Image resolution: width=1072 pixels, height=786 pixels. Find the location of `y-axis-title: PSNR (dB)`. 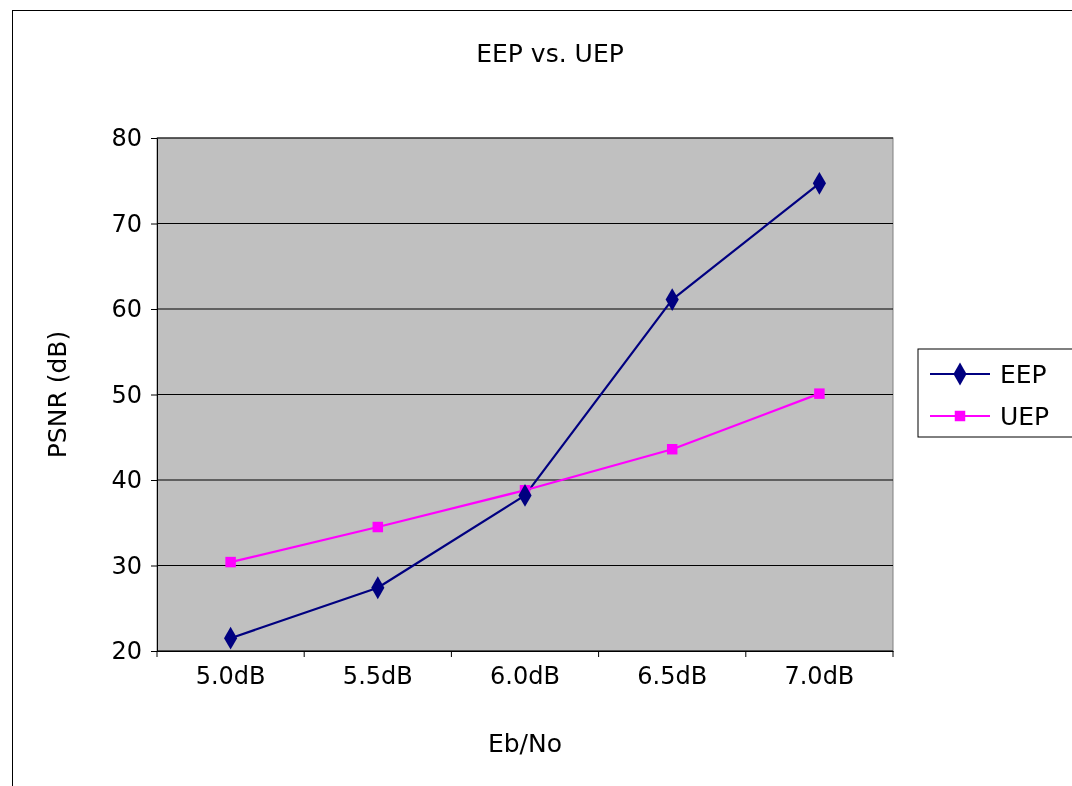

y-axis-title: PSNR (dB) is located at coordinates (57, 394).